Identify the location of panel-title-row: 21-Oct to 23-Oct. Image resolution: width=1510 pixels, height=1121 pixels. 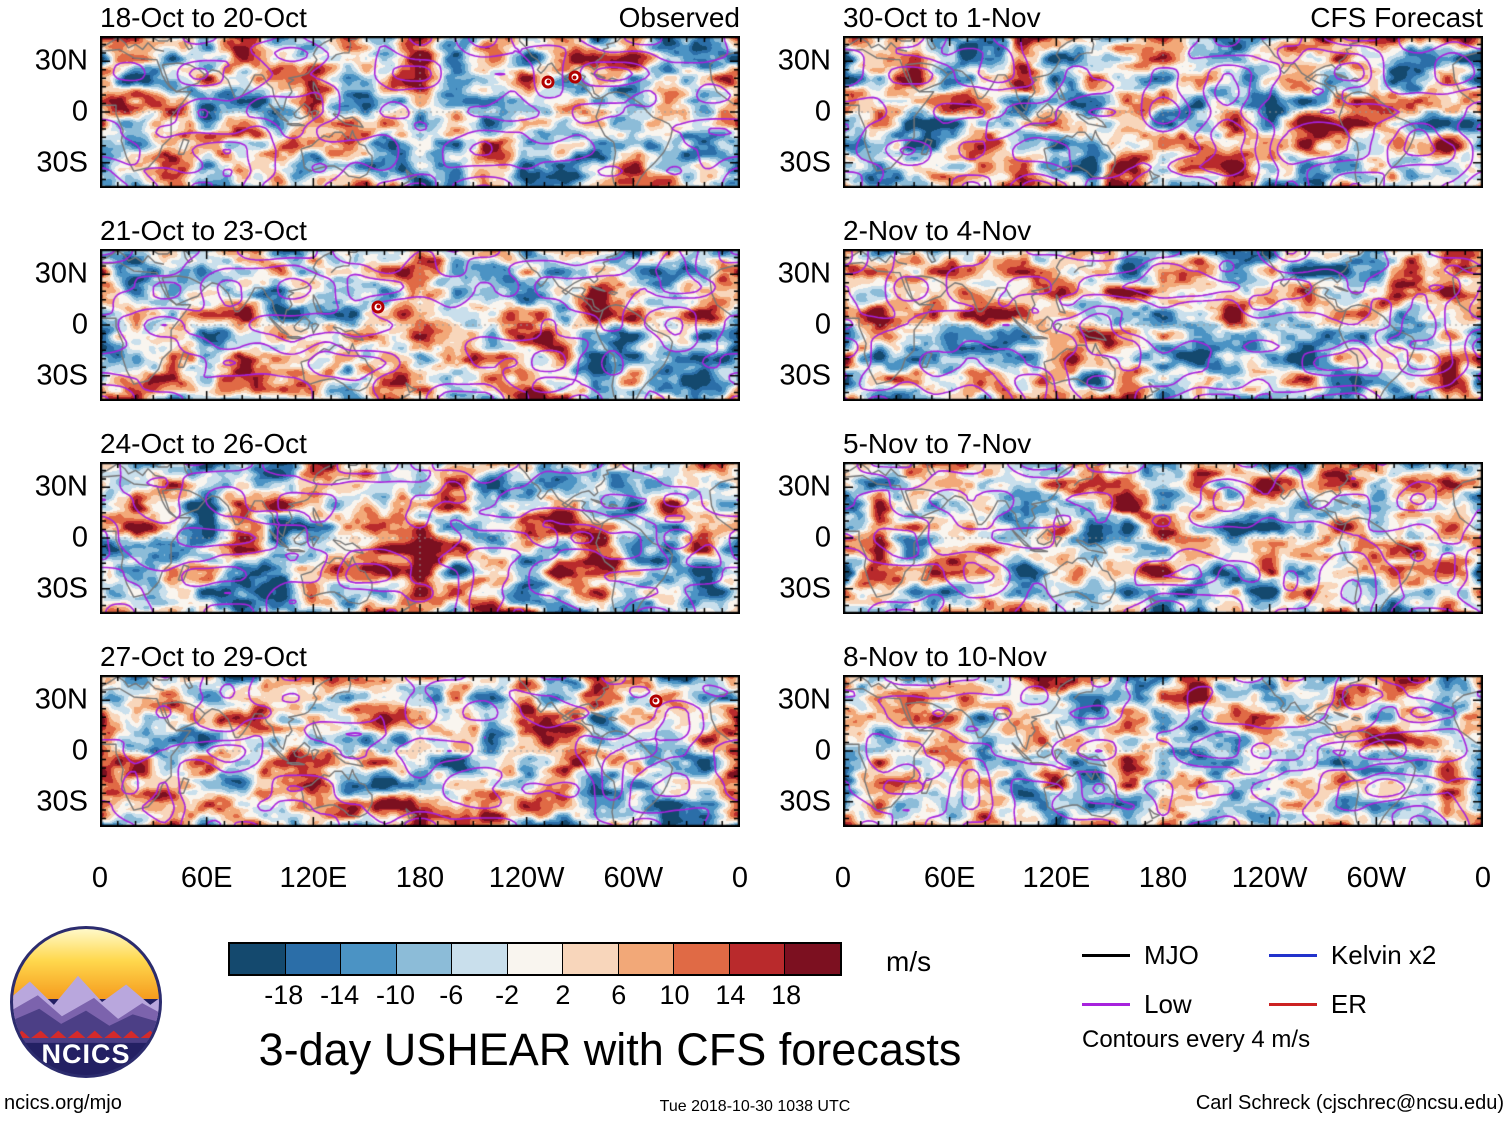
(420, 232).